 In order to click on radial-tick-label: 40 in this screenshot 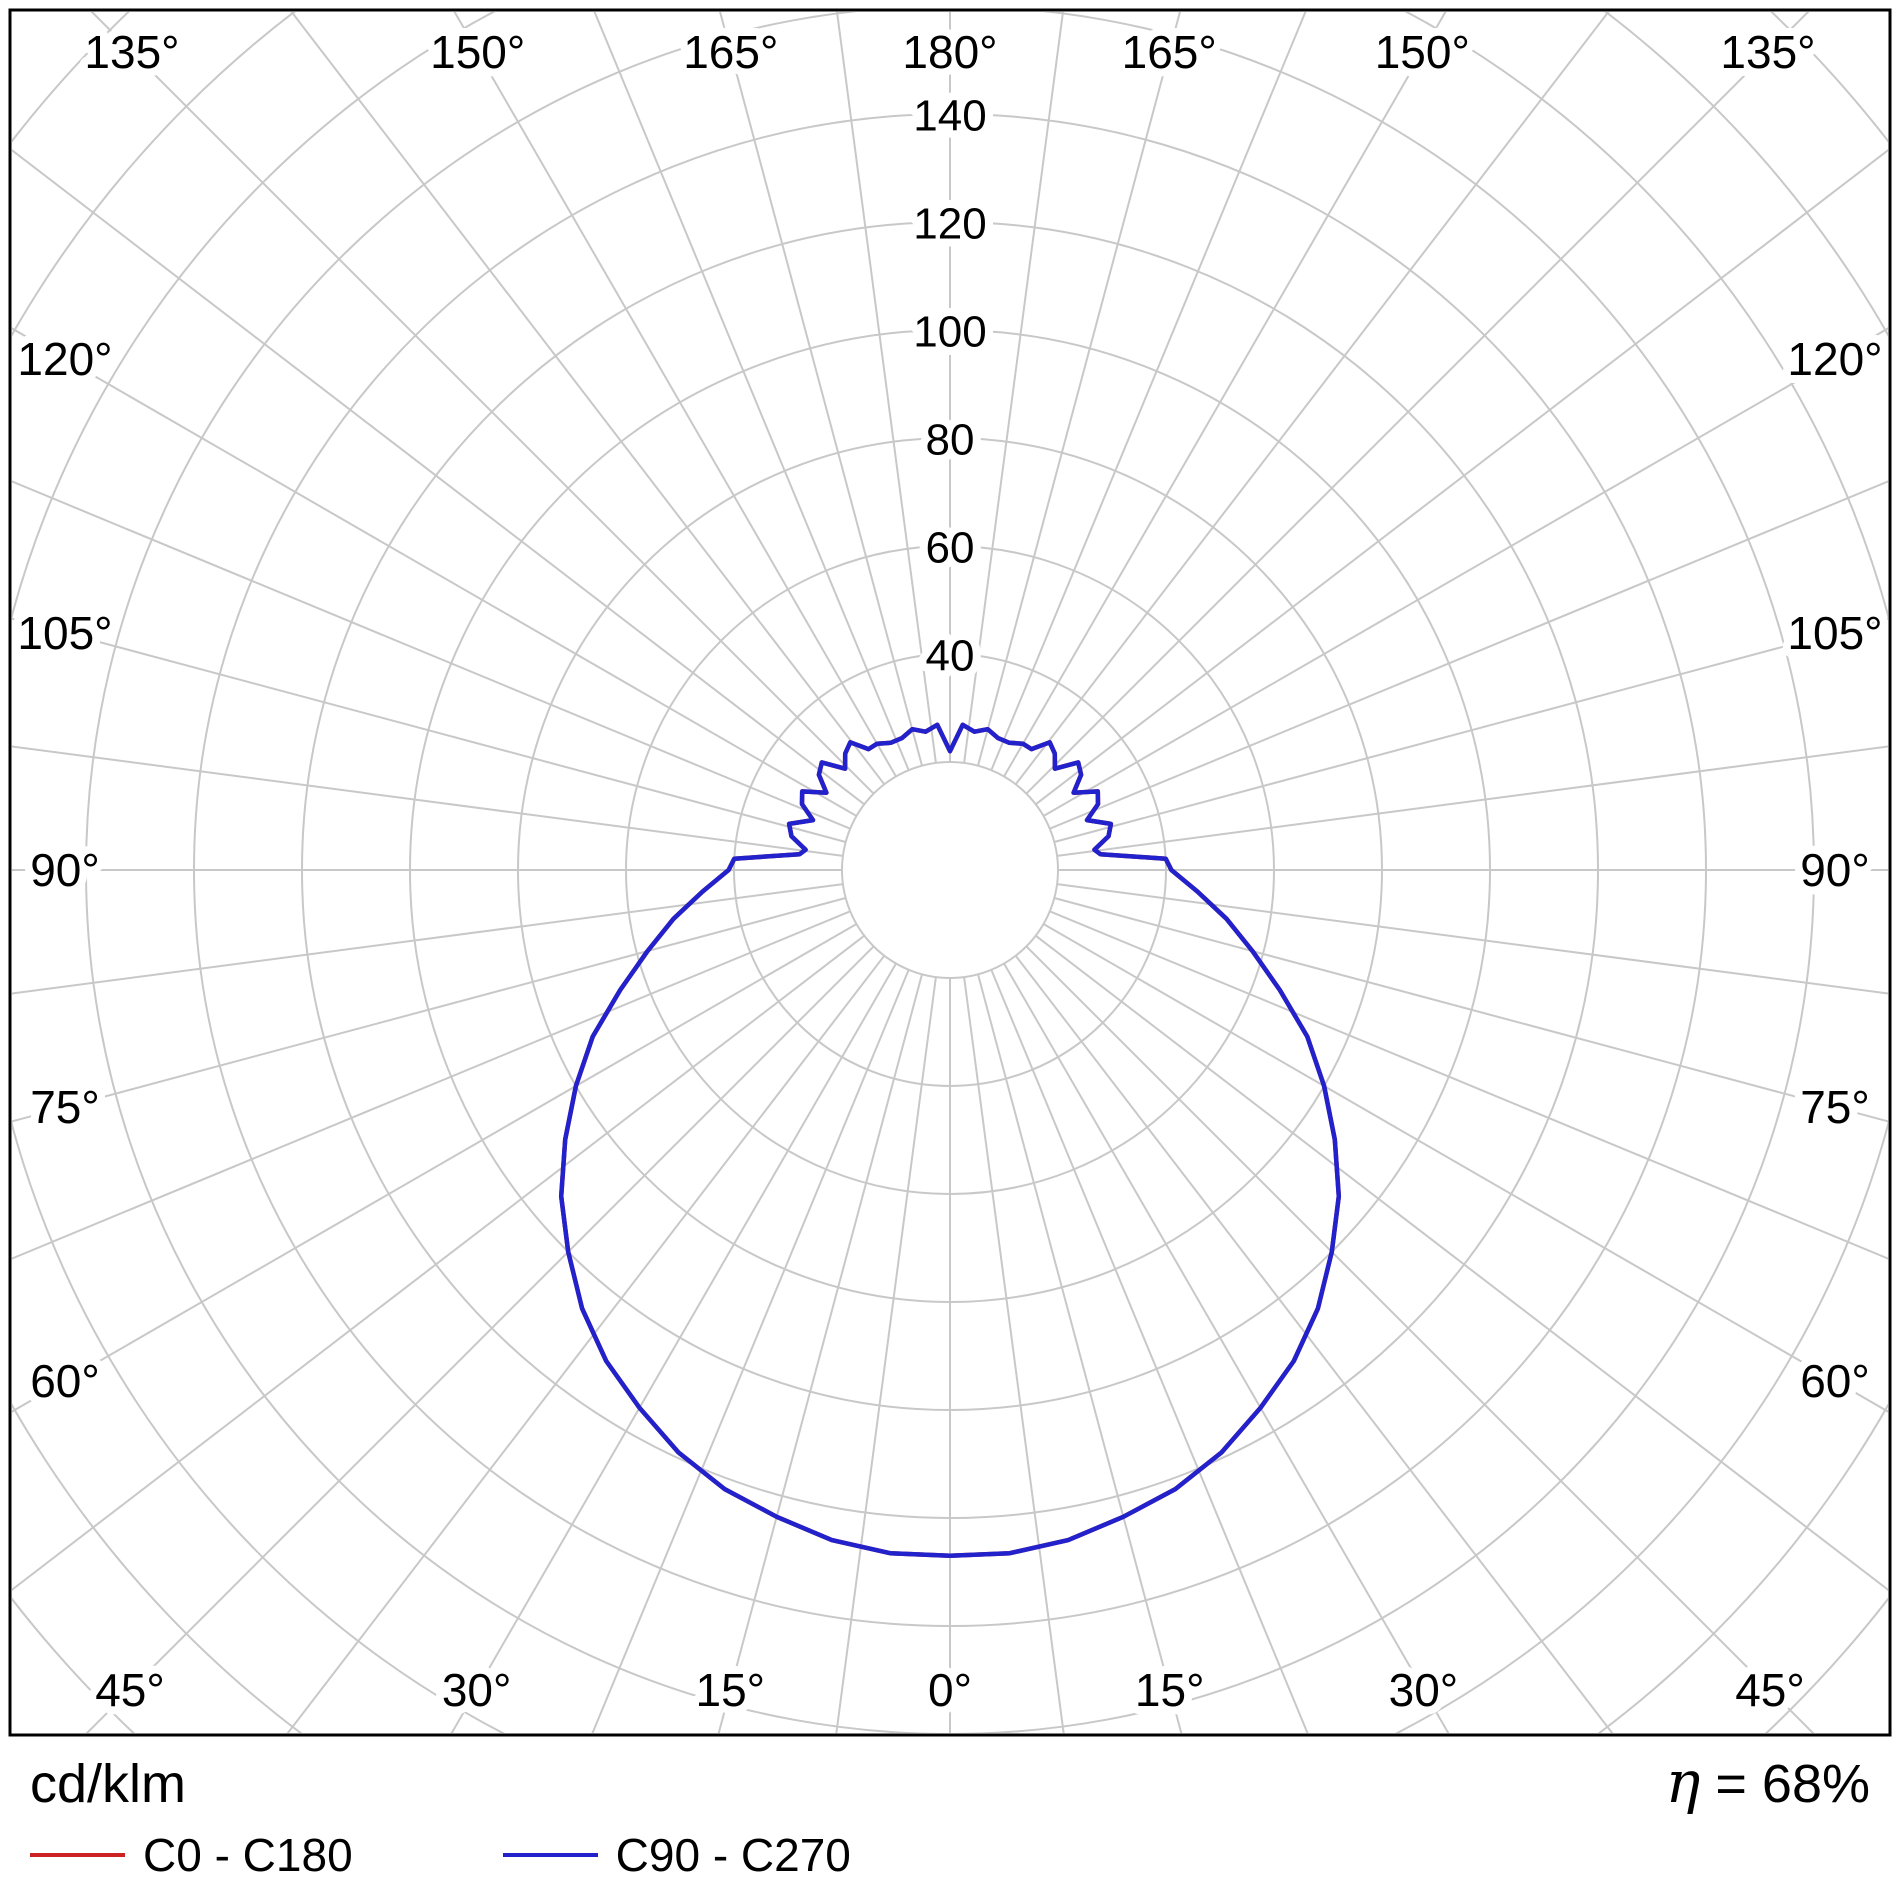, I will do `click(950, 656)`.